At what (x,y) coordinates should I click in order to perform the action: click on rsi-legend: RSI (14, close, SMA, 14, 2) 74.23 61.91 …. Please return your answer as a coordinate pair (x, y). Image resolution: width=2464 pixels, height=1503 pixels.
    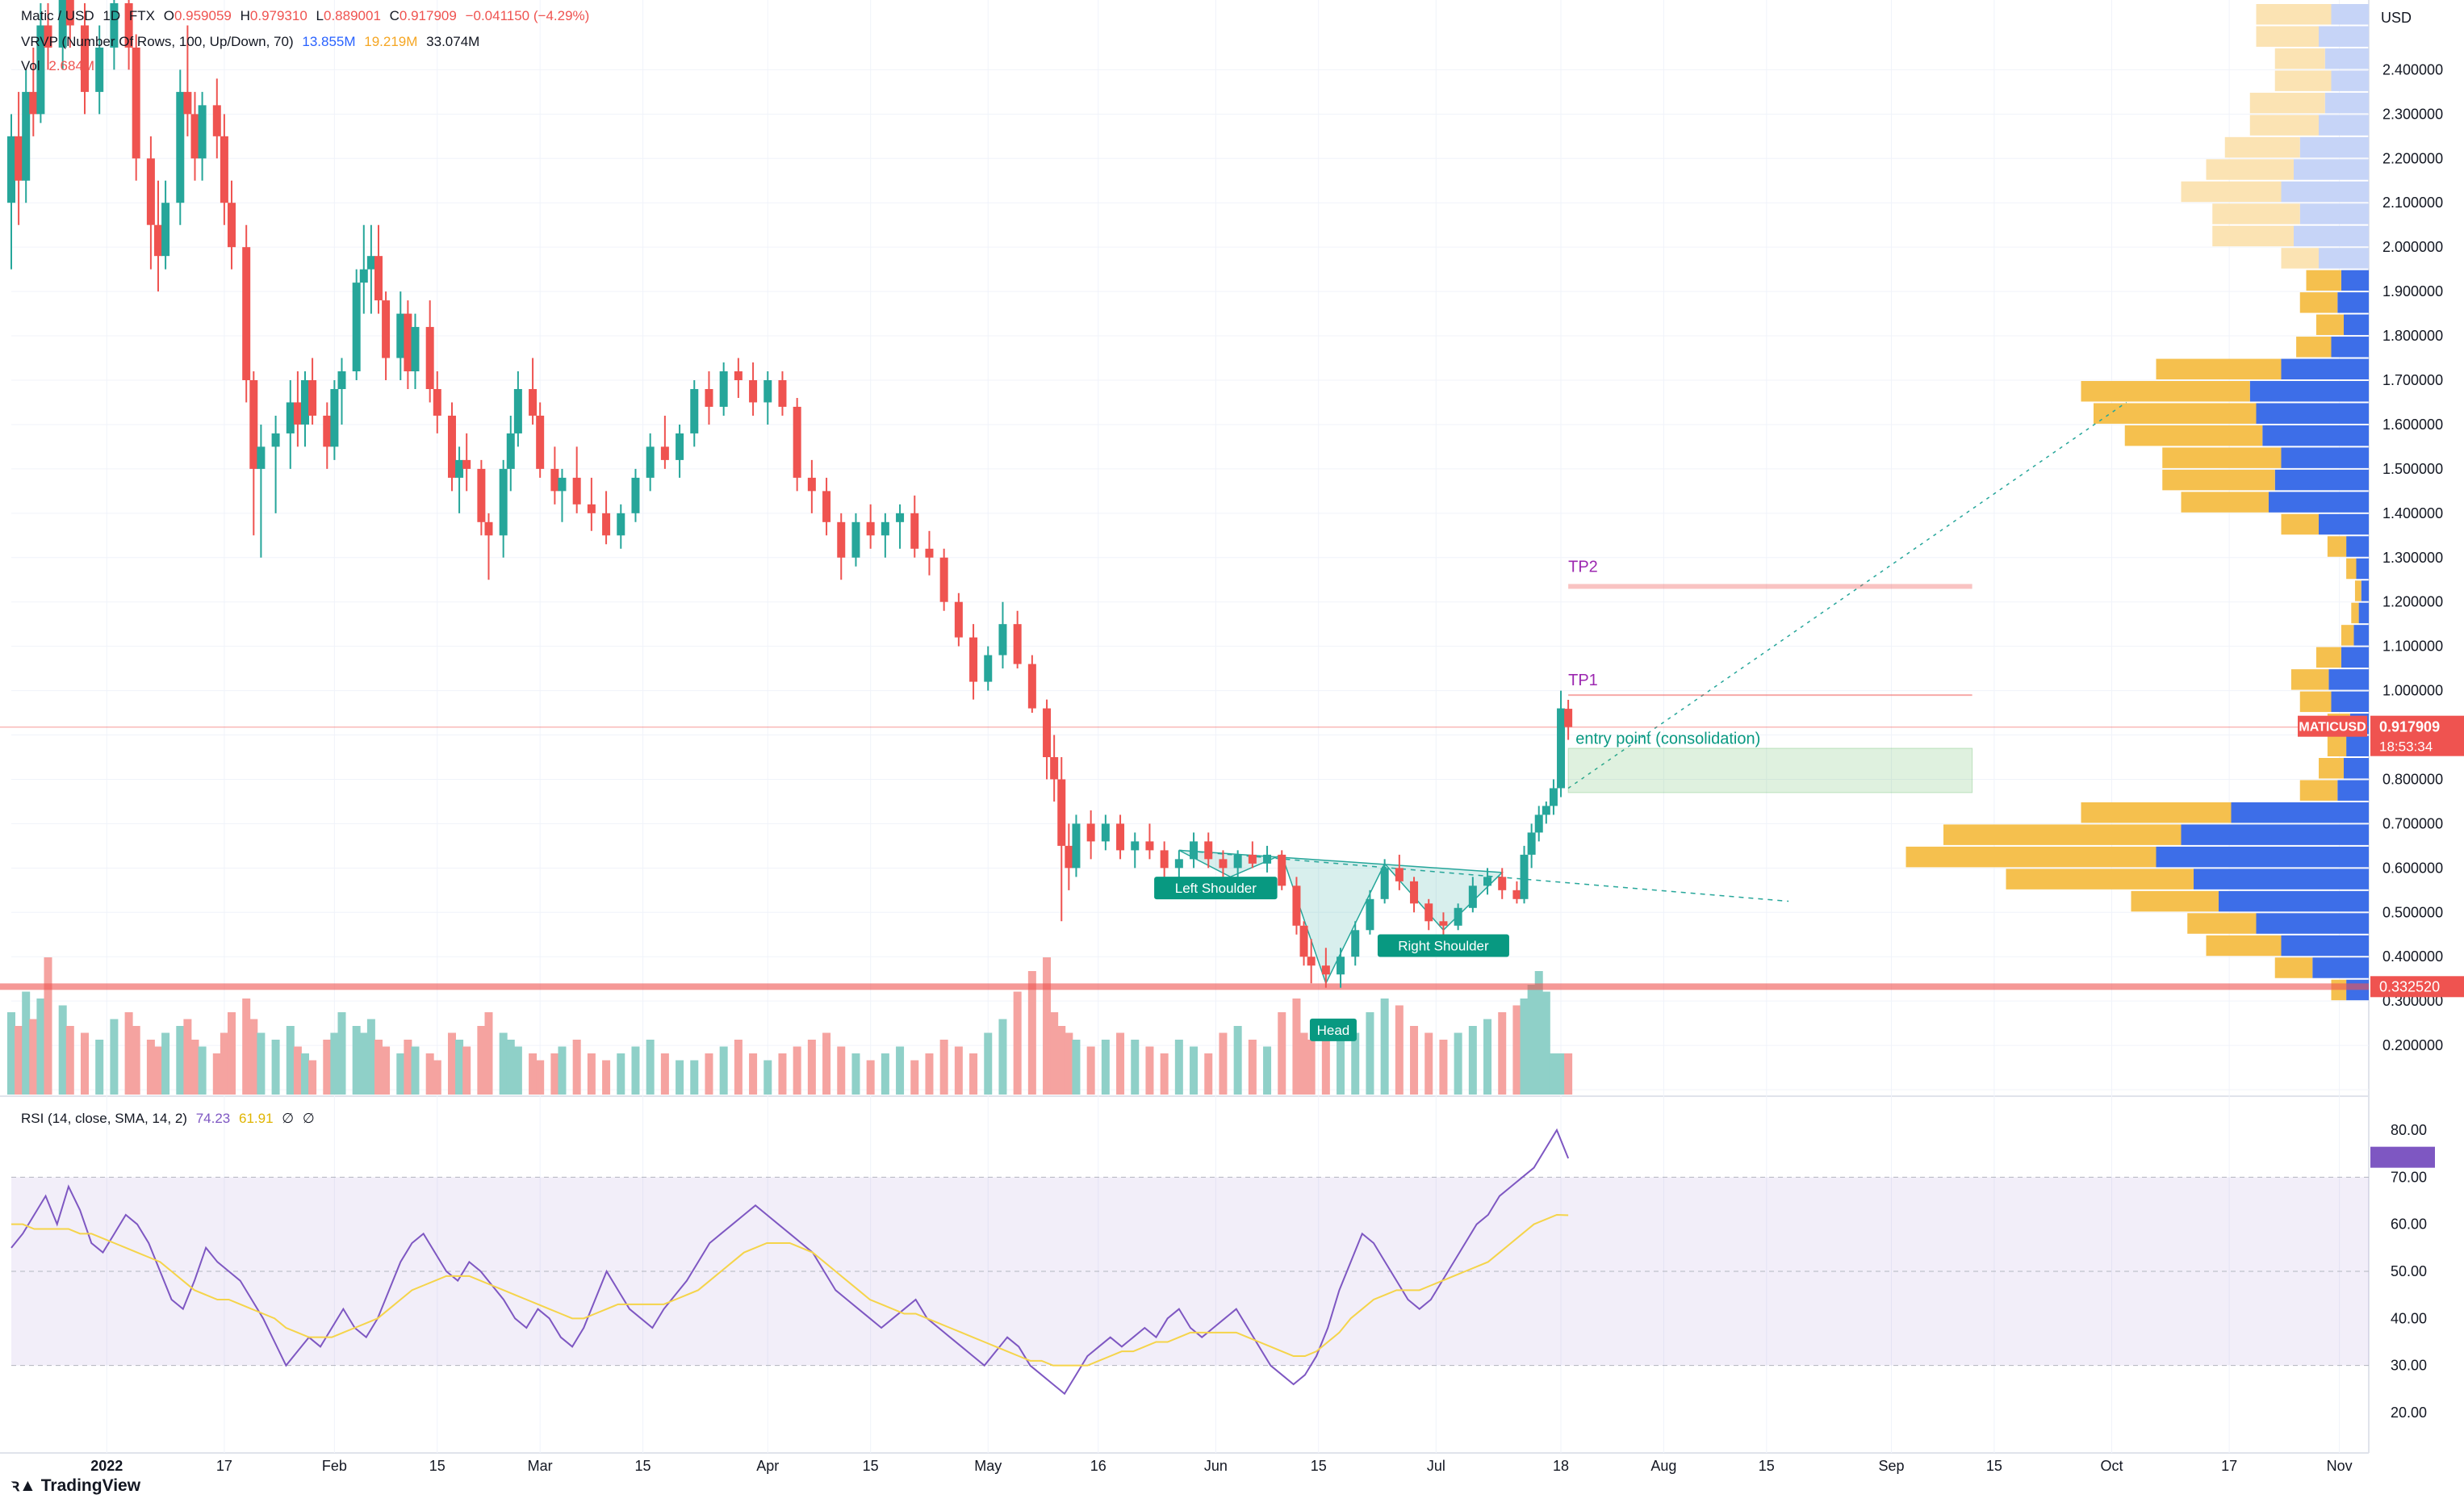
    Looking at the image, I should click on (170, 1119).